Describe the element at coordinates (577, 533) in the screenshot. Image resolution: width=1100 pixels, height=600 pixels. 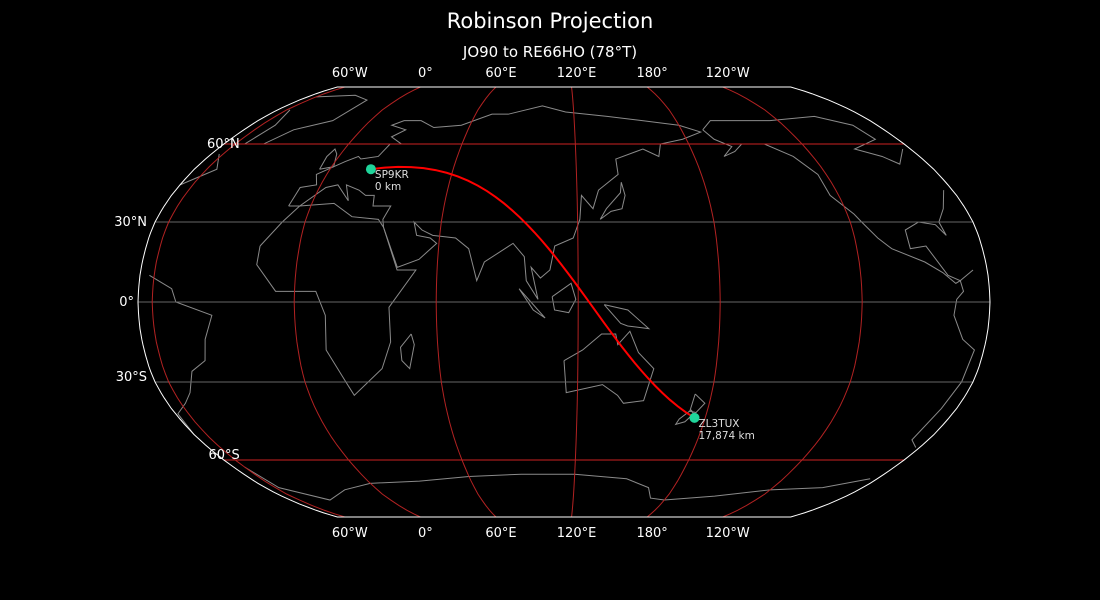
I see `meridian-label-bottom: 120°E` at that location.